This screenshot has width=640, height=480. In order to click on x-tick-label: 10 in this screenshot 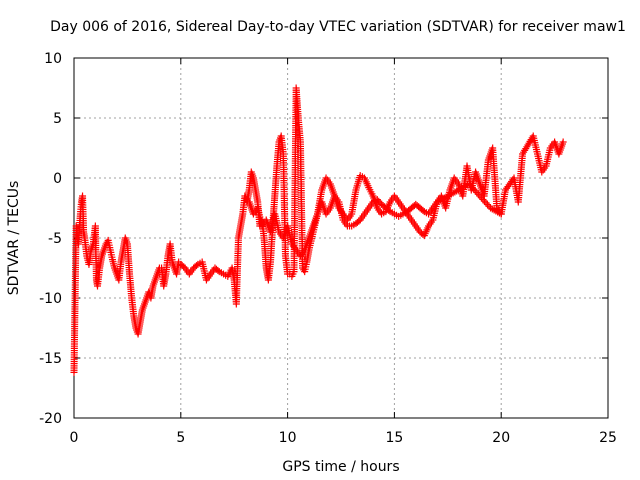, I will do `click(288, 438)`.